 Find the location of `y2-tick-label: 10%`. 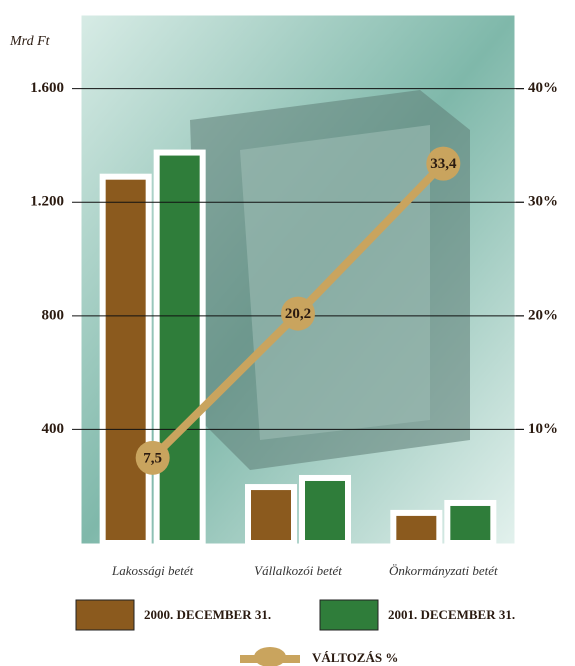

y2-tick-label: 10% is located at coordinates (543, 429).